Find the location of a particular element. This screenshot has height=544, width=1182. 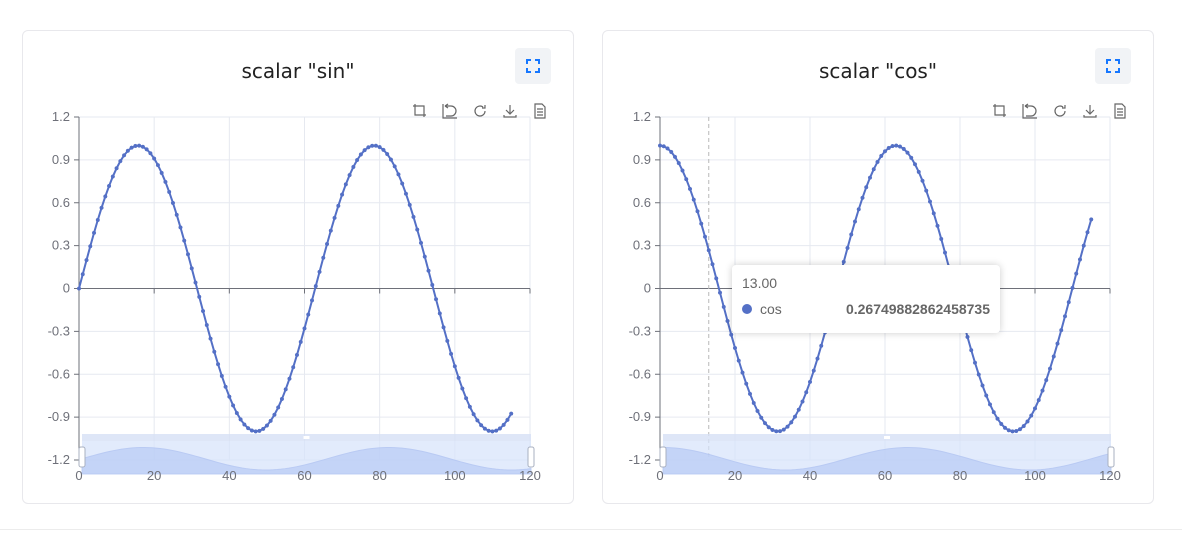

chart-title: scalar "cos" is located at coordinates (878, 71).